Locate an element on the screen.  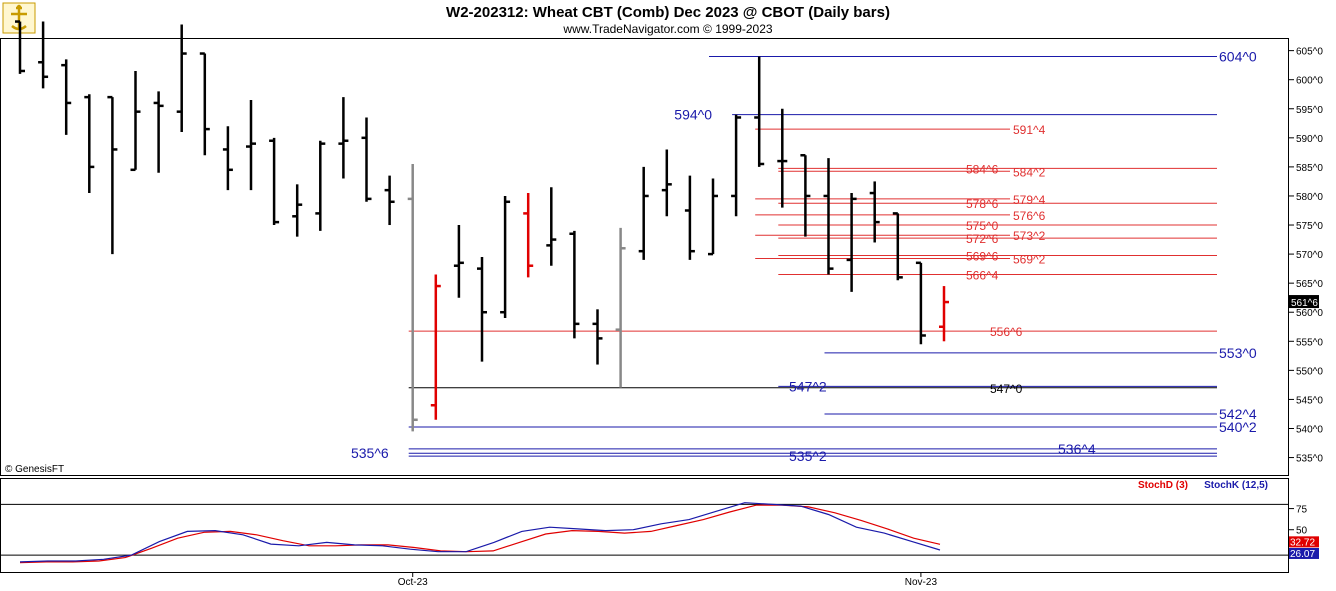
level-label: 576^6 is located at coordinates (1029, 216).